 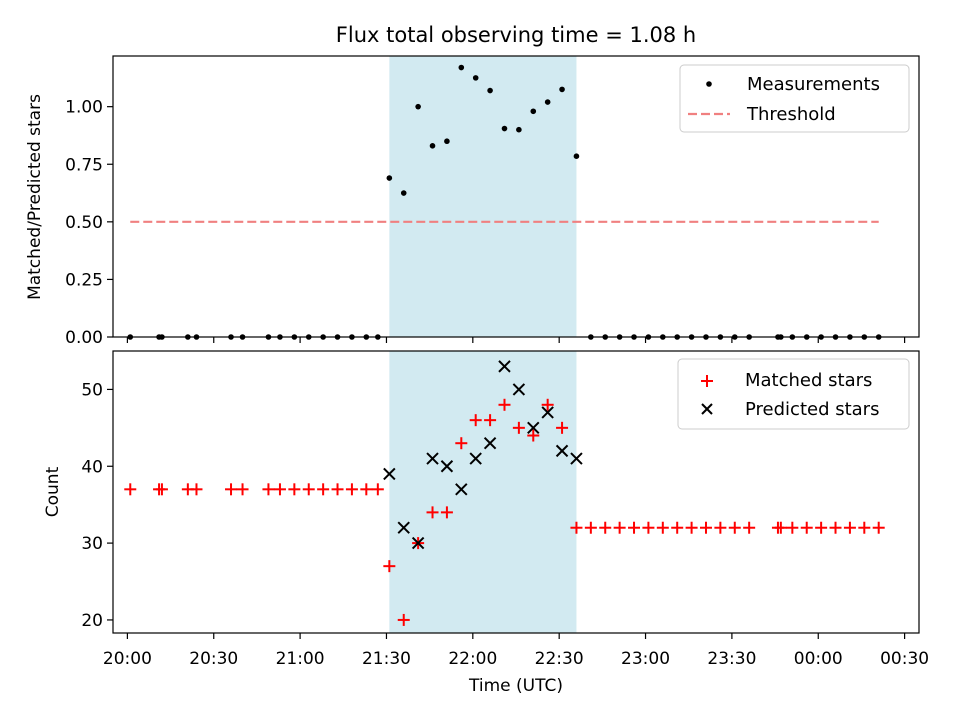 What do you see at coordinates (812, 409) in the screenshot?
I see `legend-label-predicted: Predicted stars` at bounding box center [812, 409].